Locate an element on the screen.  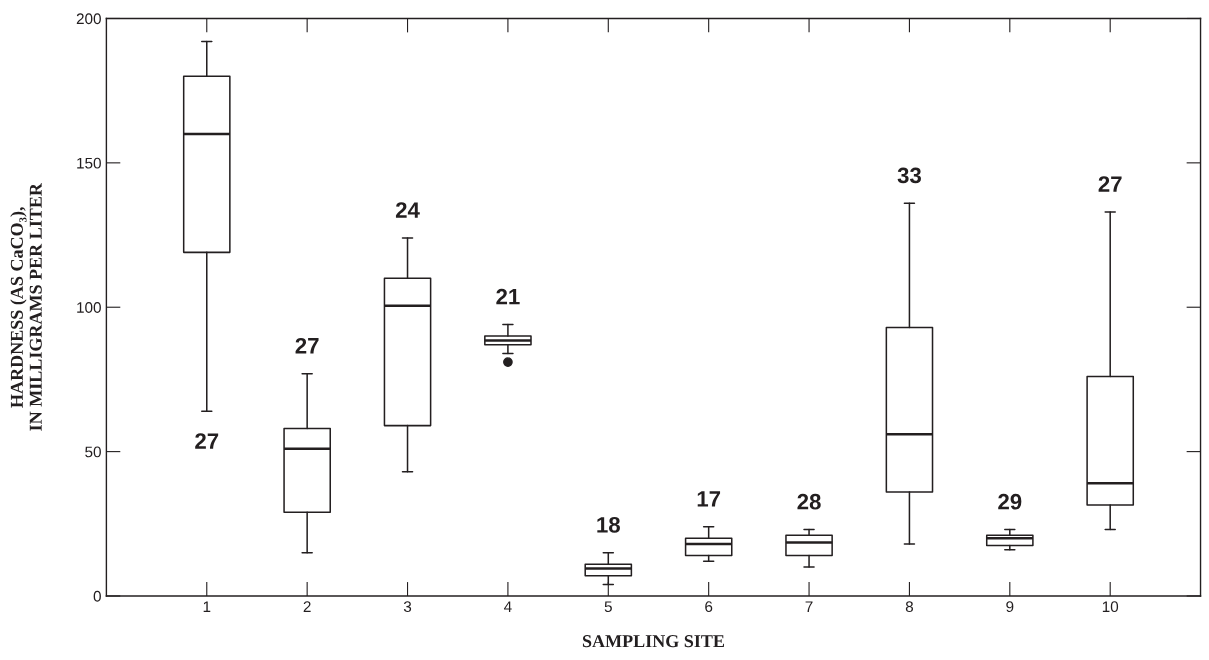
y-tick-label: 150 is located at coordinates (89, 163).